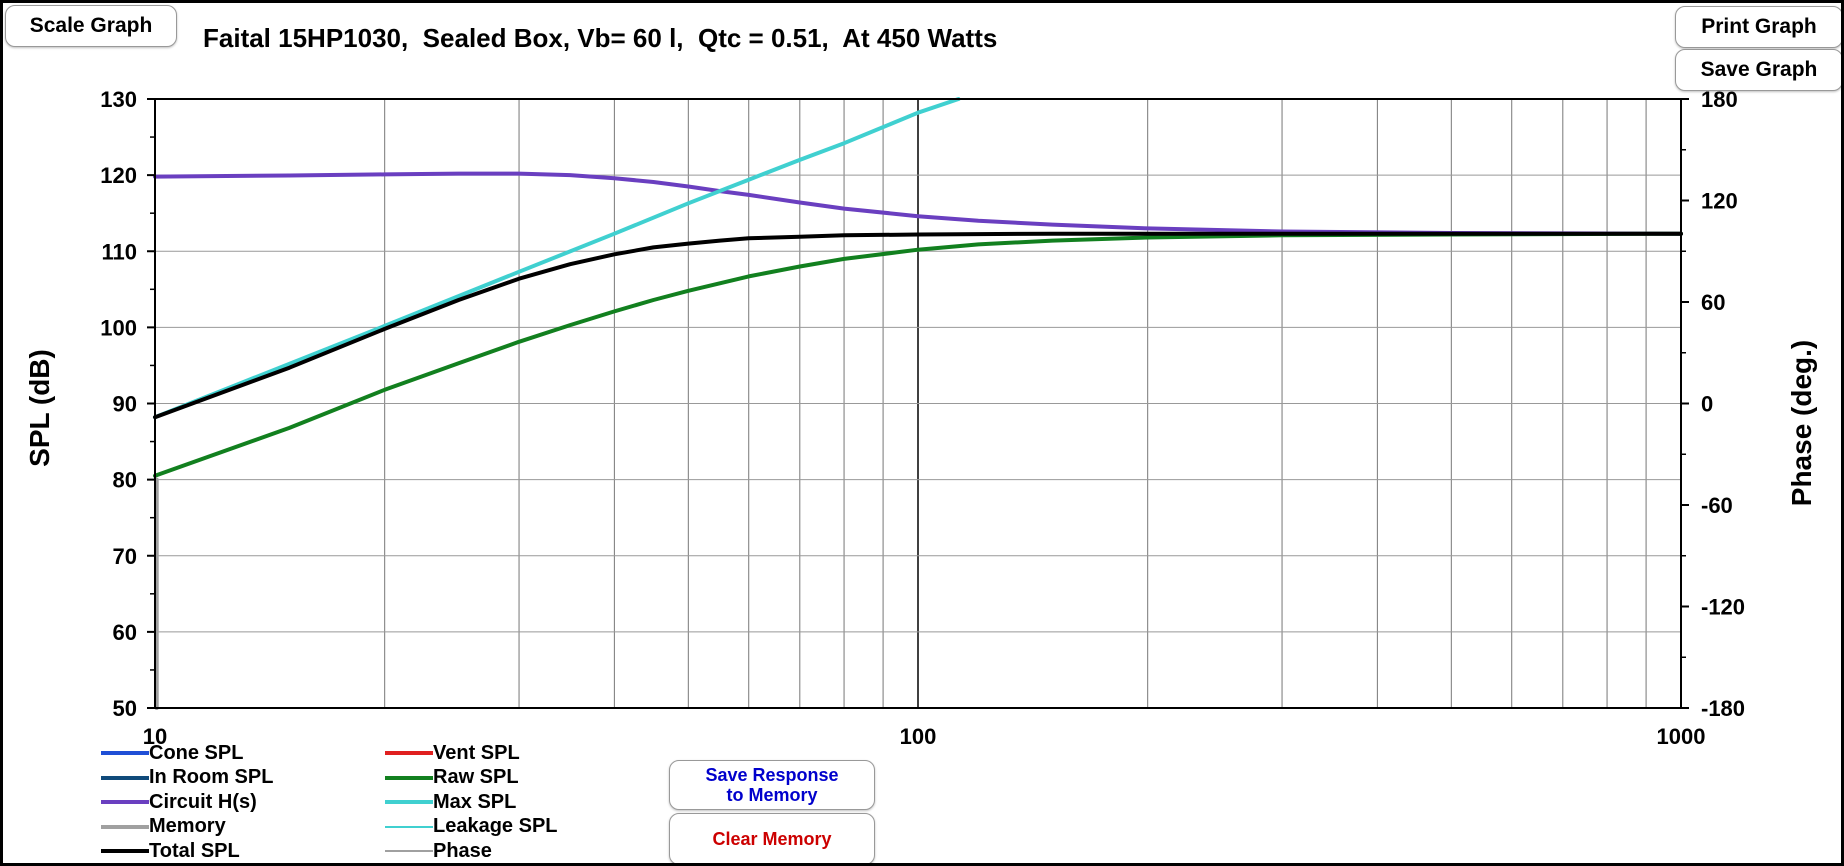  Describe the element at coordinates (196, 752) in the screenshot. I see `legend-label: Cone SPL` at that location.